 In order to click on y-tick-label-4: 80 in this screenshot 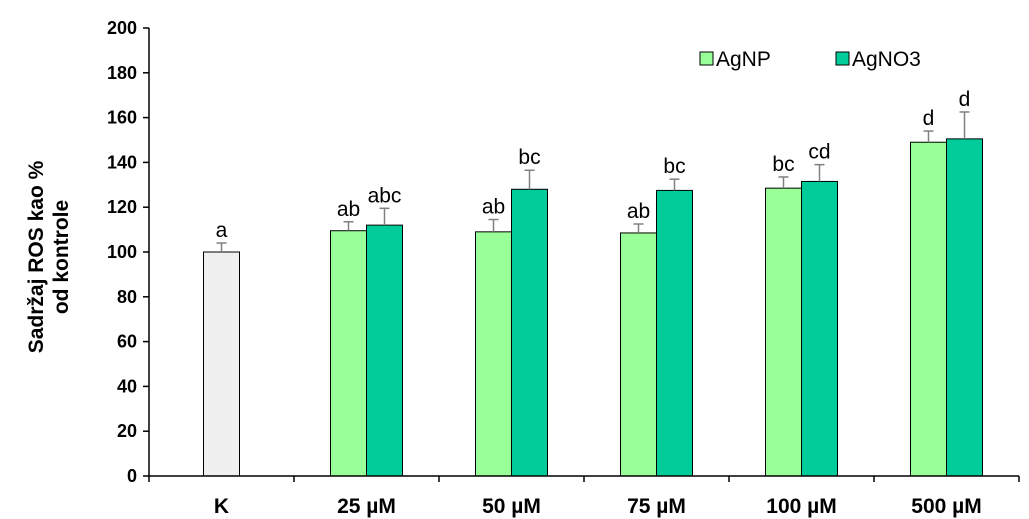, I will do `click(127, 297)`.